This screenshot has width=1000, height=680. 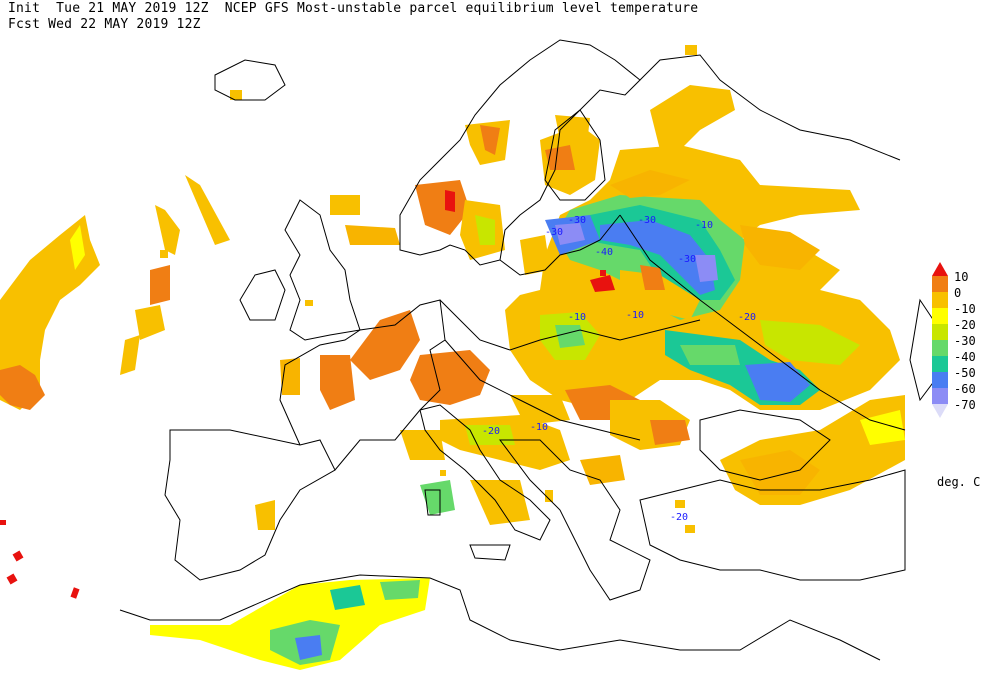 I want to click on legend-unit: deg. C, so click(x=959, y=482).